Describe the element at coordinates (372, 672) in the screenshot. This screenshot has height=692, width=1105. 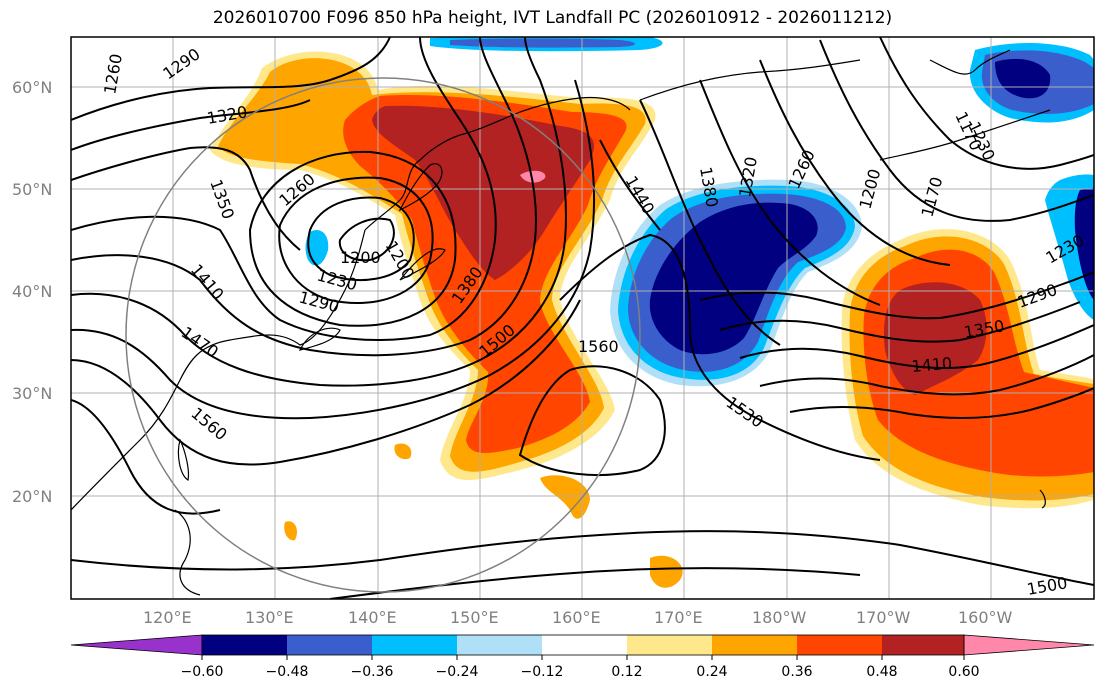
I see `colorbar-tick-label: −0.36` at that location.